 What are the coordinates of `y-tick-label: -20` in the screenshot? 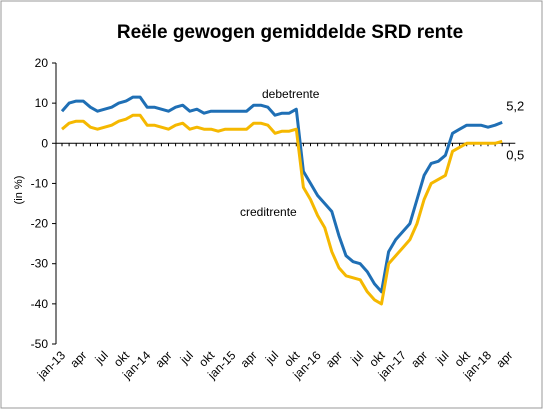 It's located at (40, 224).